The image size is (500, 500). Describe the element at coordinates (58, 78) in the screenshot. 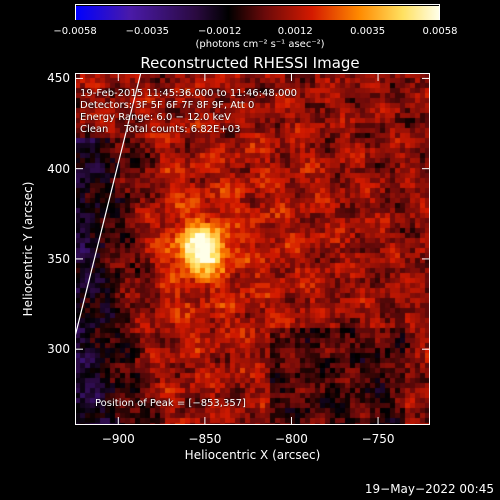

I see `y-tick-label: 450` at that location.